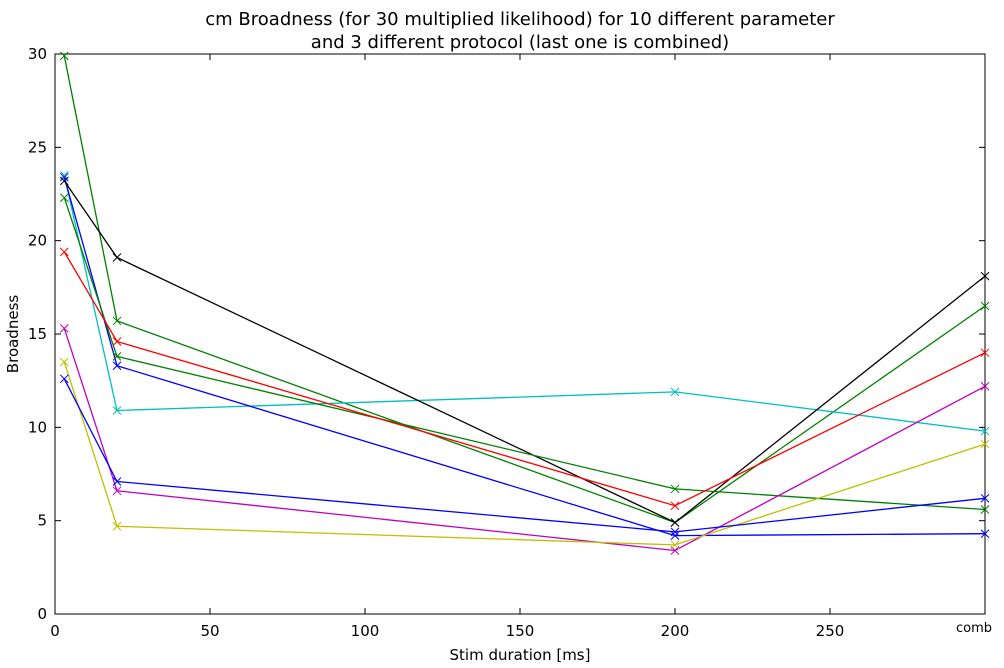  I want to click on x-tick-label: 50, so click(209, 631).